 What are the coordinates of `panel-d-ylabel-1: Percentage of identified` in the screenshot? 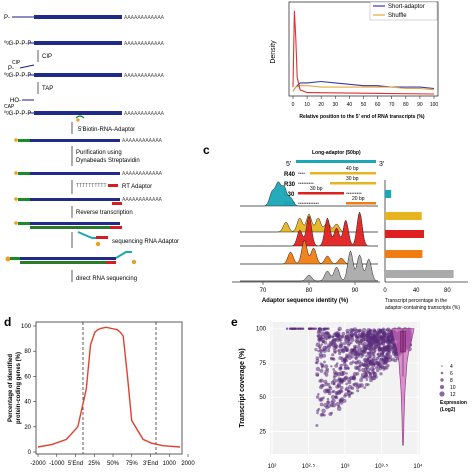 It's located at (11, 388).